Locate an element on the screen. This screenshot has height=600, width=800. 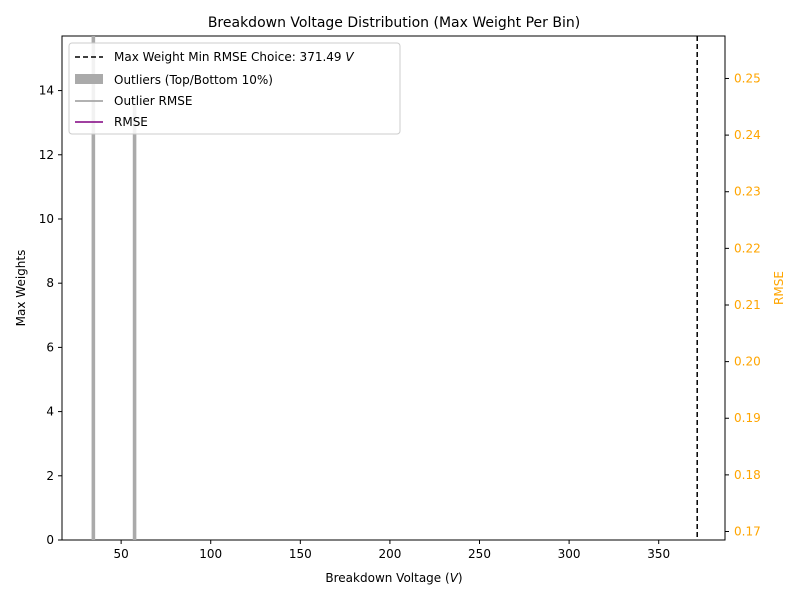
y-axis-label: Max Weights is located at coordinates (21, 288).